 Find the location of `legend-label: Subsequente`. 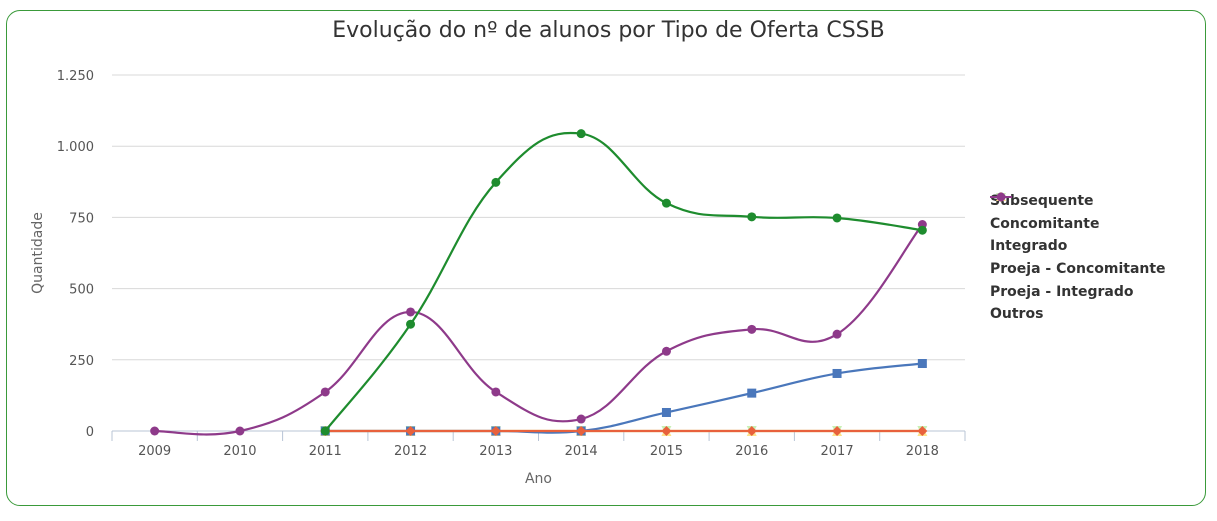

legend-label: Subsequente is located at coordinates (1042, 201).